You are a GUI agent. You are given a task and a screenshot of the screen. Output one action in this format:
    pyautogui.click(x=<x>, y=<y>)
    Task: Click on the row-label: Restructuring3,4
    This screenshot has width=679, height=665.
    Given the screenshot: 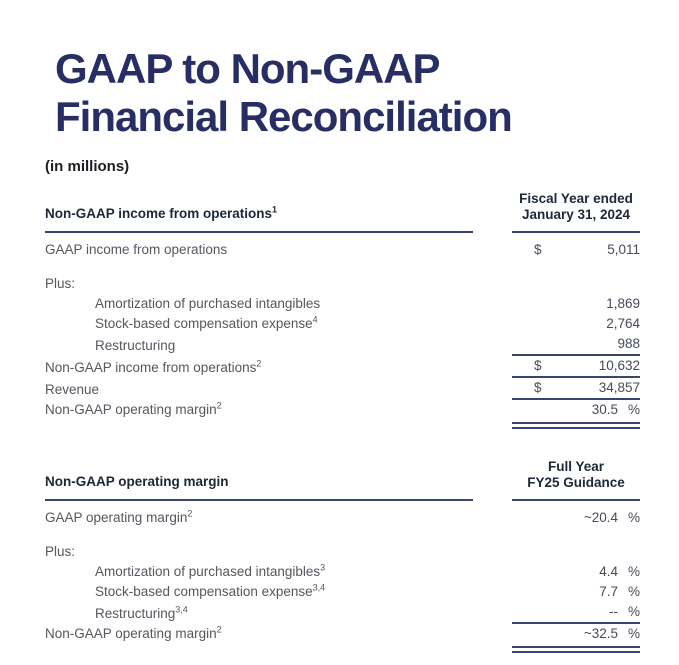 What is the action you would take?
    pyautogui.click(x=141, y=612)
    